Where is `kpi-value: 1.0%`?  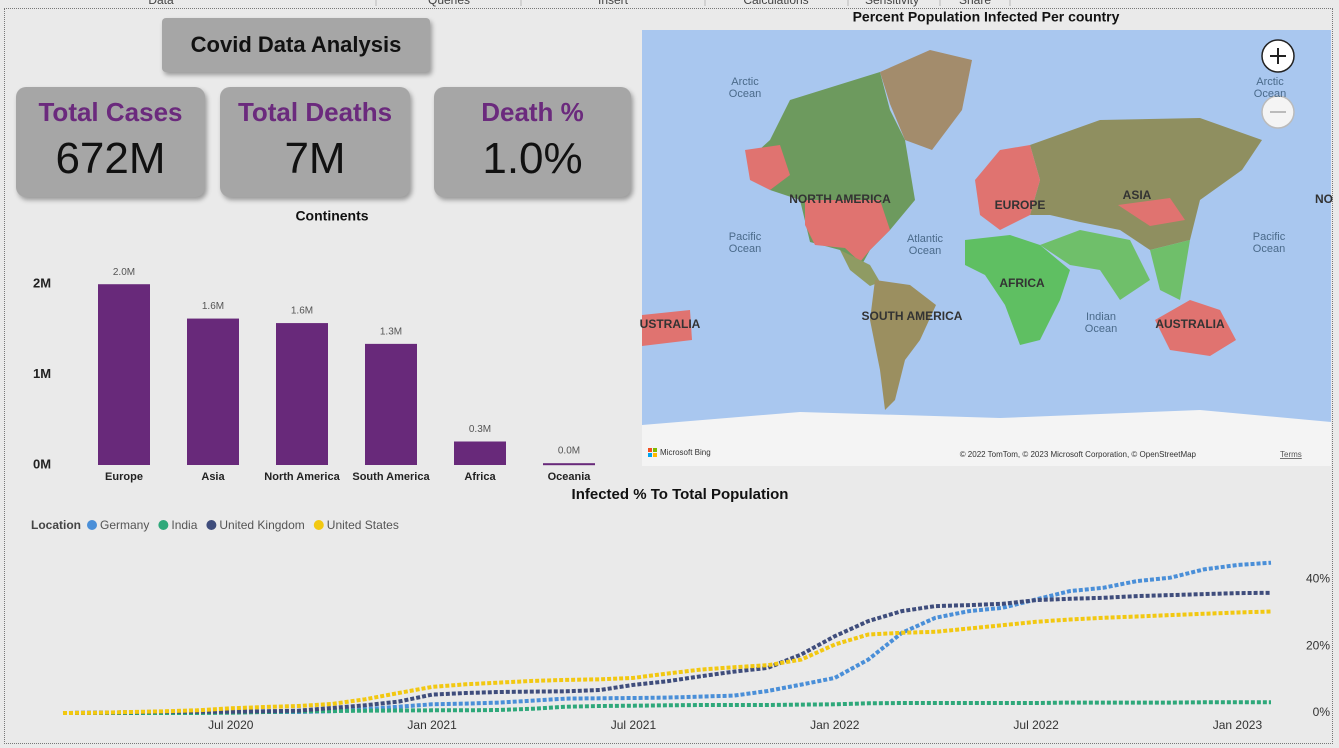
kpi-value: 1.0% is located at coordinates (532, 158).